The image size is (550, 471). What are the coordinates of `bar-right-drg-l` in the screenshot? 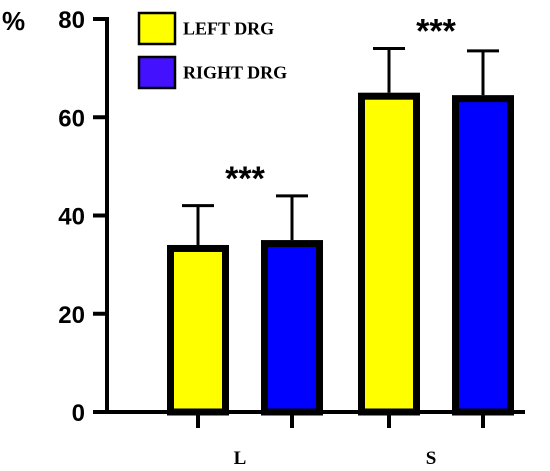 It's located at (292, 328).